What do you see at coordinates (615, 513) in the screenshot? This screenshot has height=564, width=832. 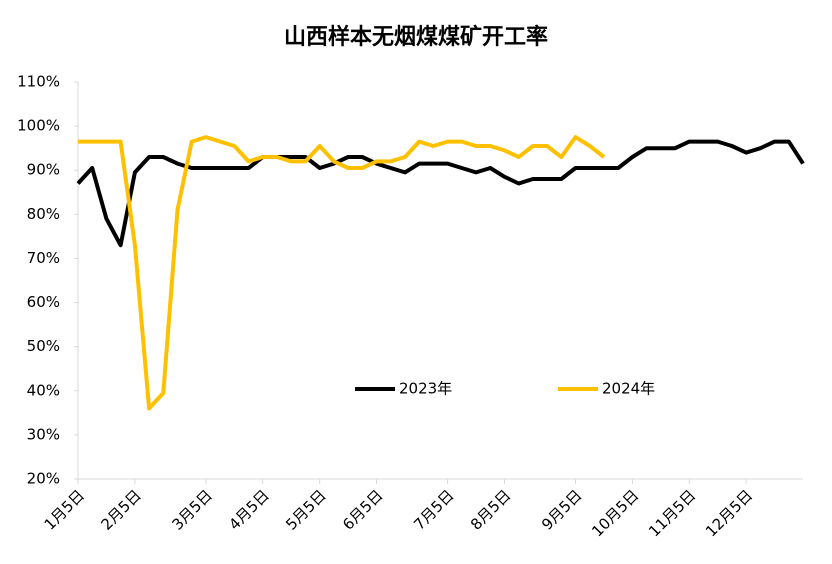 I see `x-tick-label: 10月5日` at bounding box center [615, 513].